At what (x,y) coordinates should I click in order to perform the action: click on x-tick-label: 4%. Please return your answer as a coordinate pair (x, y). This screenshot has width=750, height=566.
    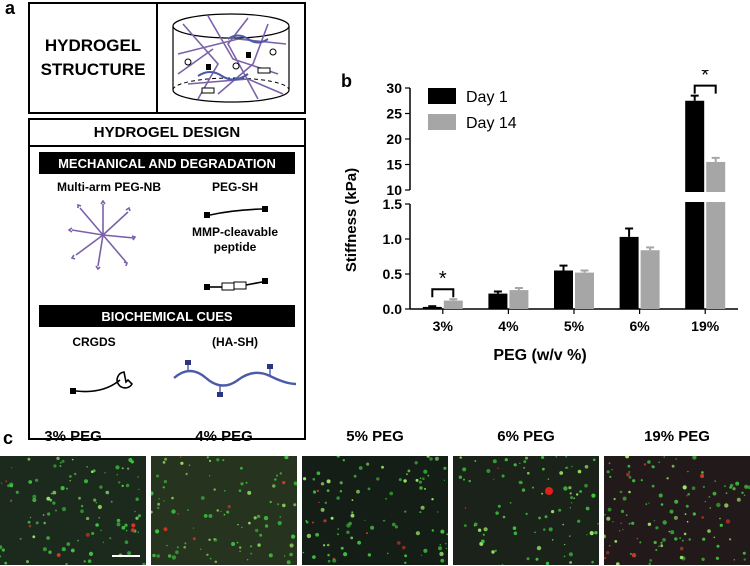
    Looking at the image, I should click on (508, 326).